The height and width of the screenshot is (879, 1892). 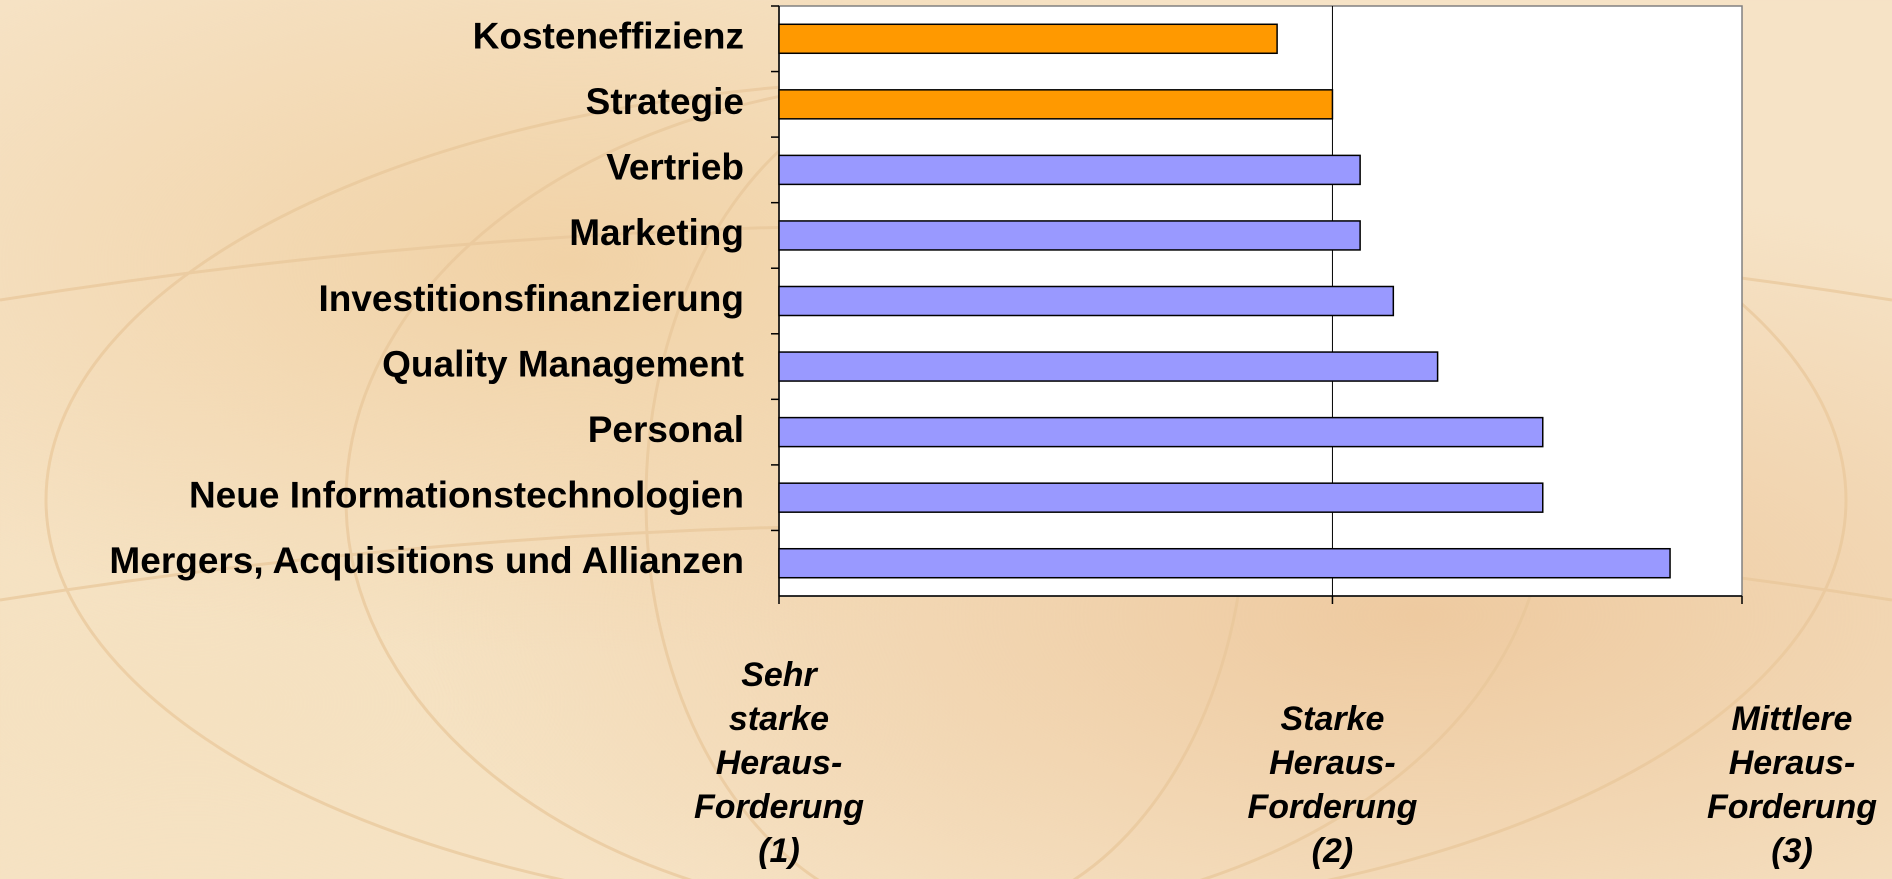 I want to click on y-tick-label: Neue Informationstechnologien, so click(x=466, y=494).